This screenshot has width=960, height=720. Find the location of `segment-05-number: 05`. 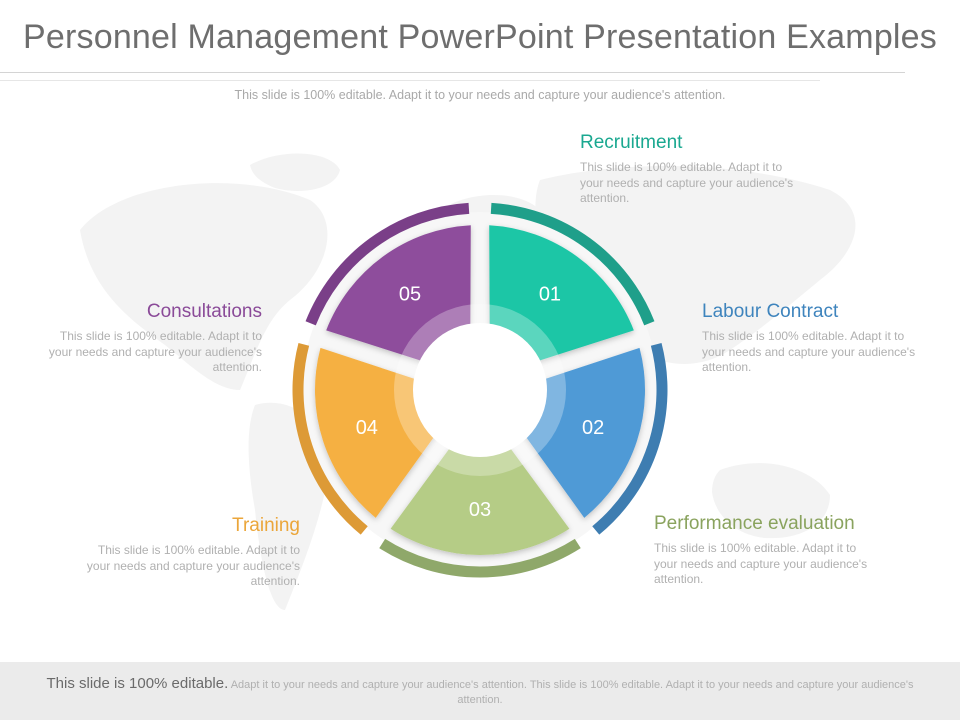

segment-05-number: 05 is located at coordinates (410, 295).